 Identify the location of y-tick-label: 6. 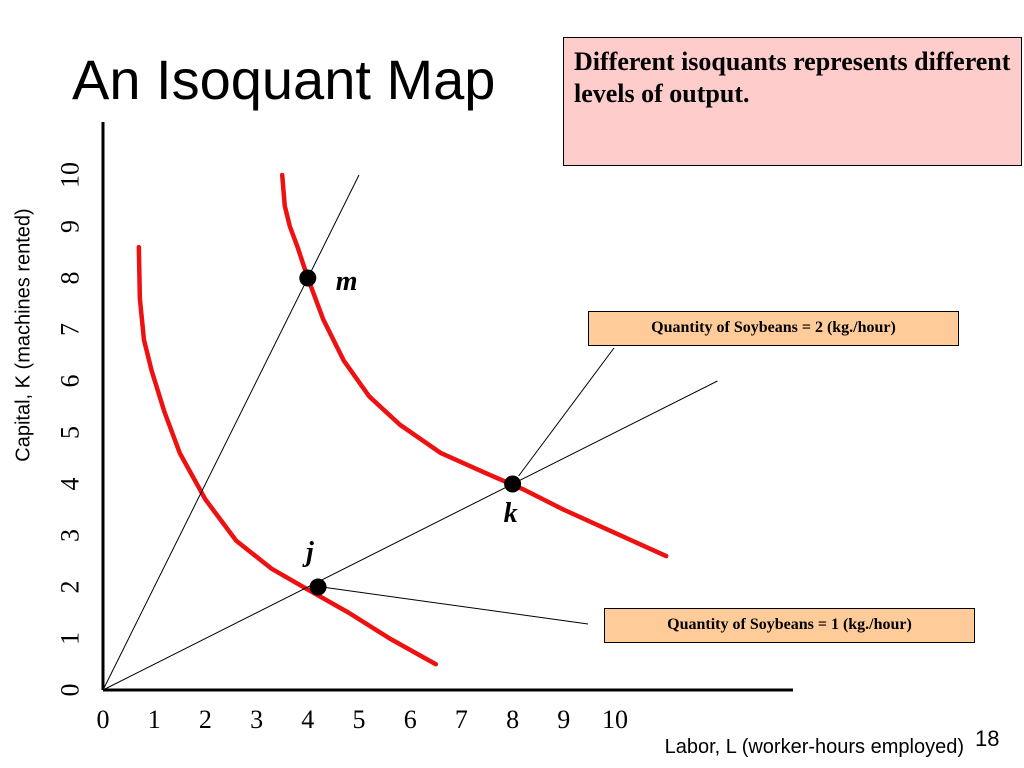
(70, 381).